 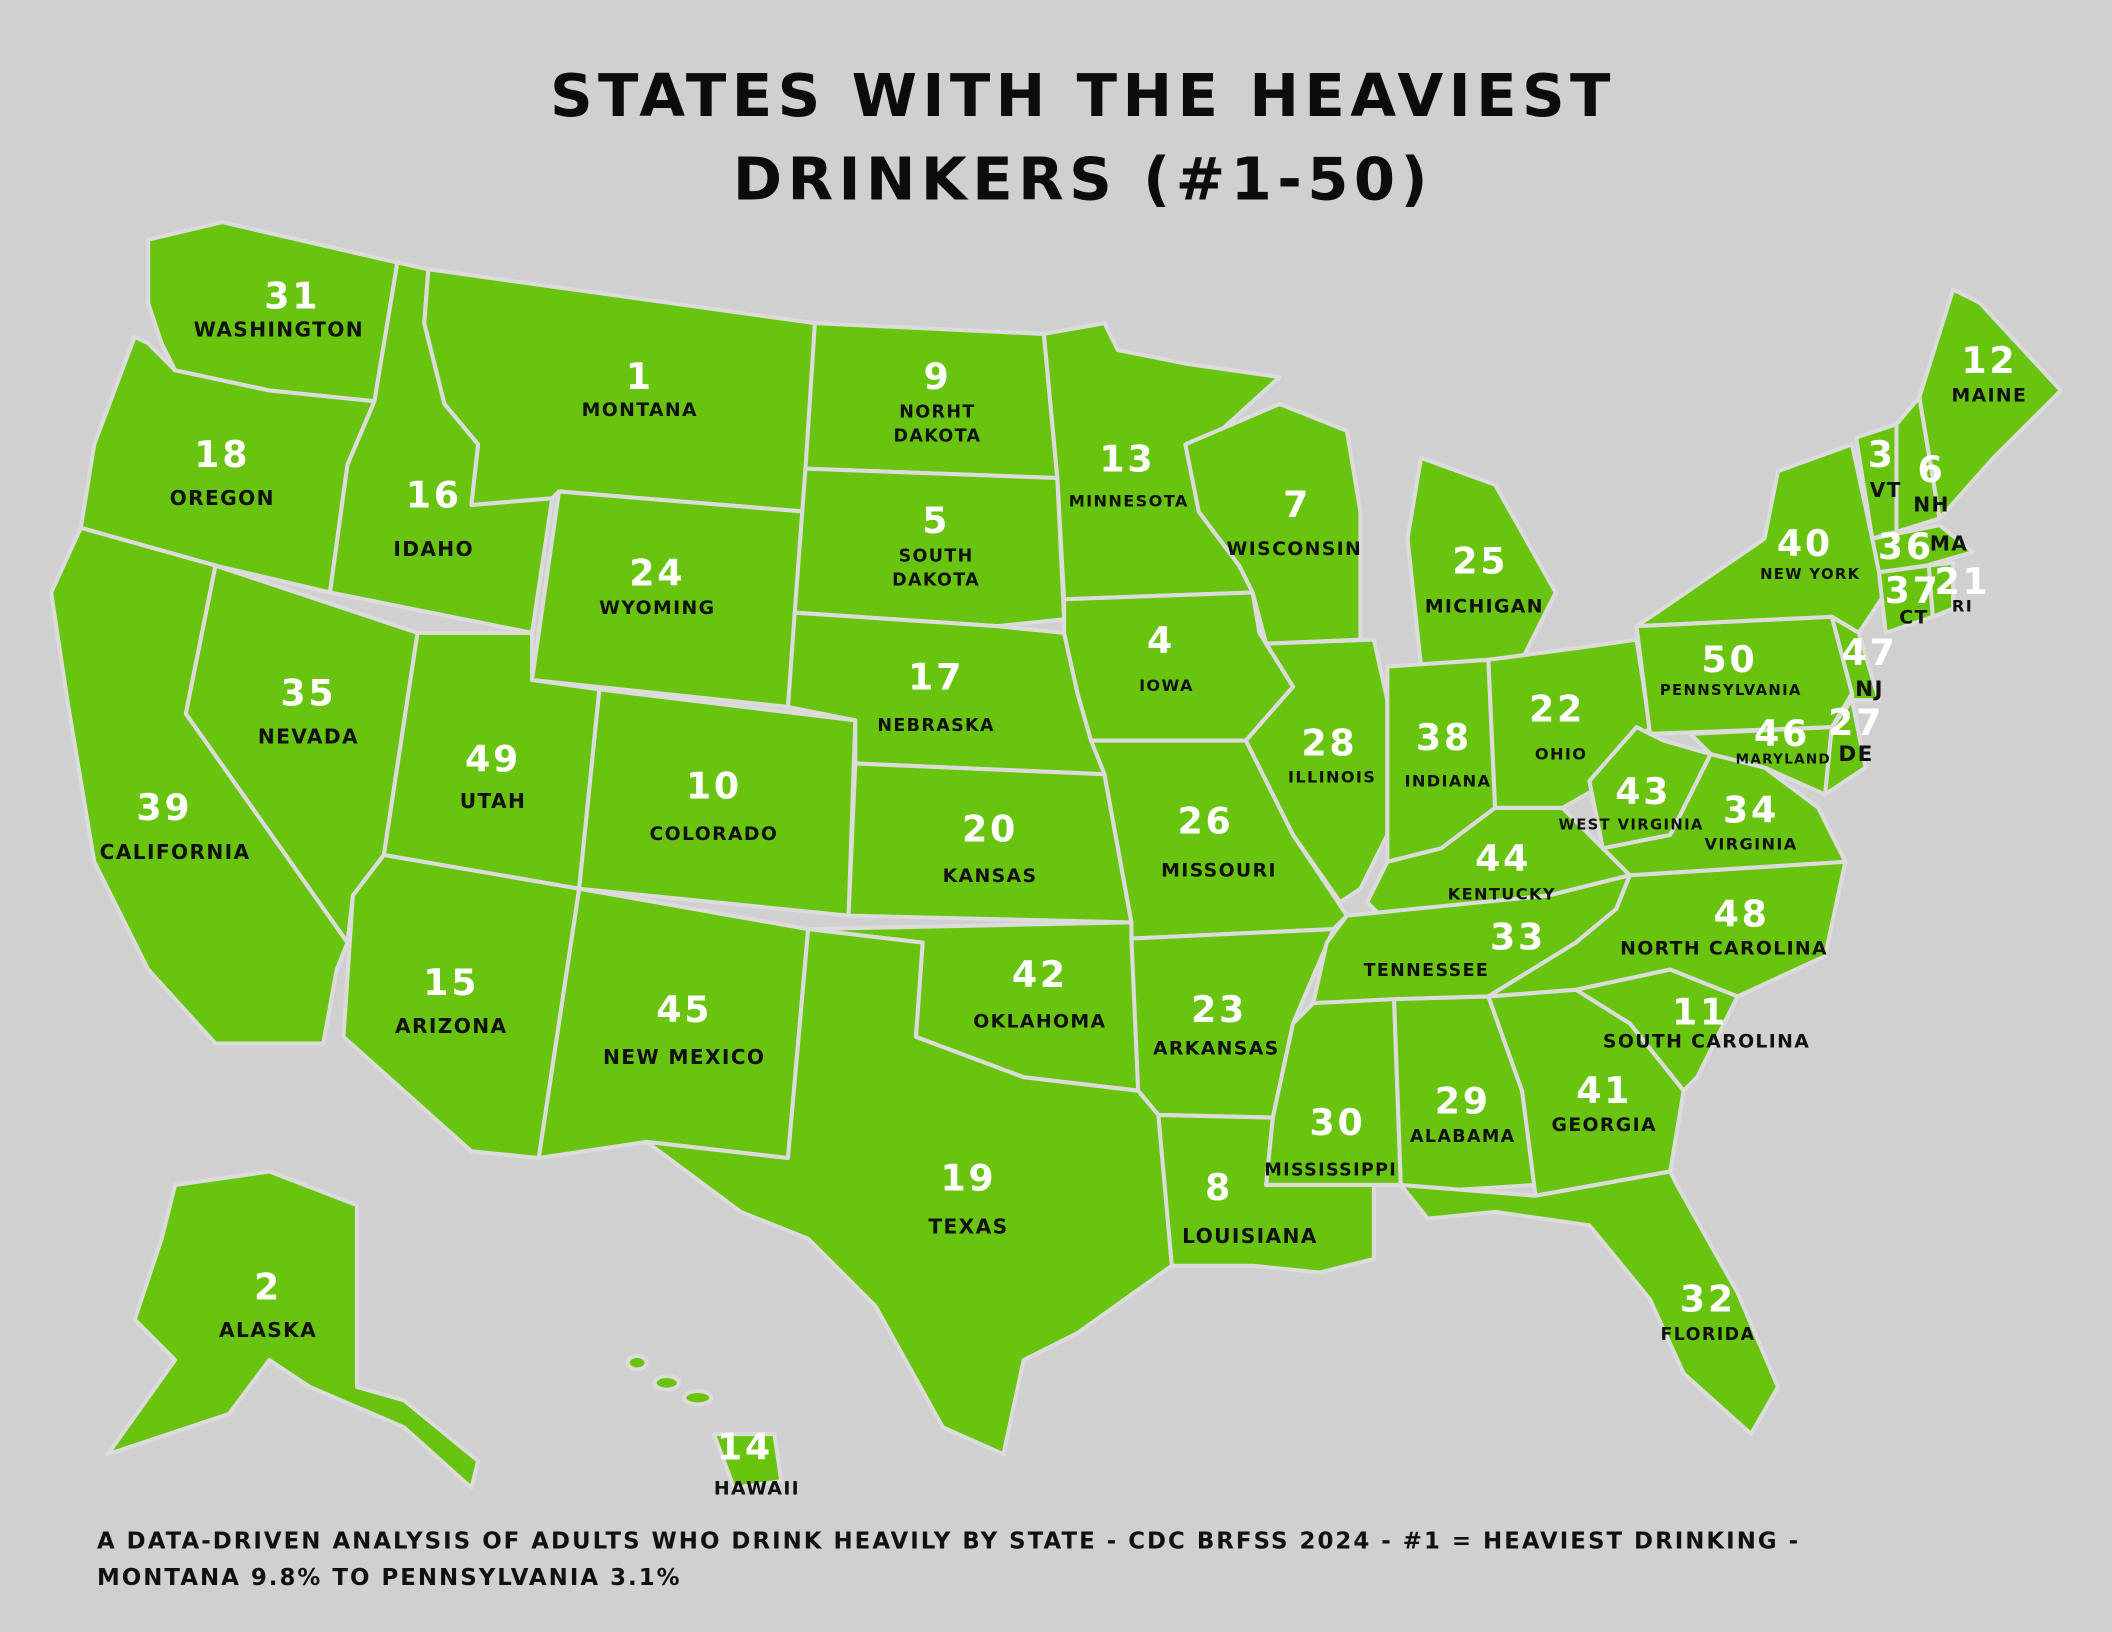 I want to click on state-rank: 41, so click(x=1604, y=1090).